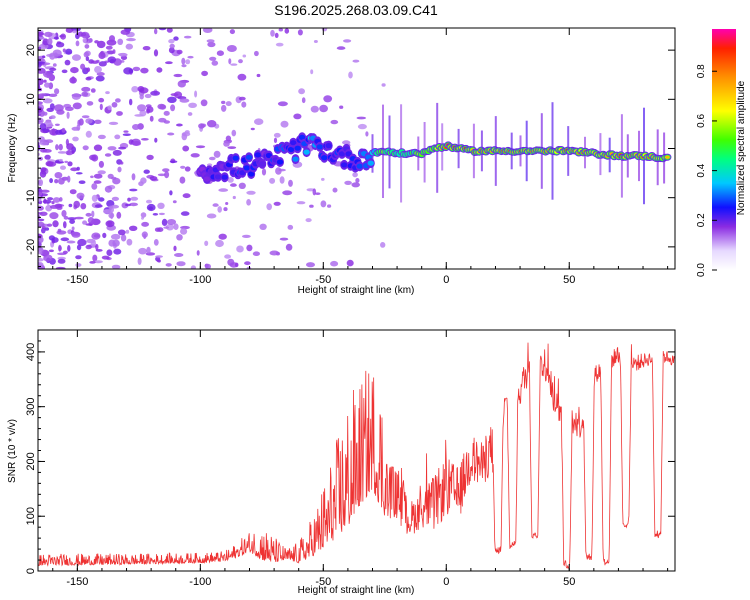  What do you see at coordinates (31, 50) in the screenshot?
I see `y-tick-label: 20` at bounding box center [31, 50].